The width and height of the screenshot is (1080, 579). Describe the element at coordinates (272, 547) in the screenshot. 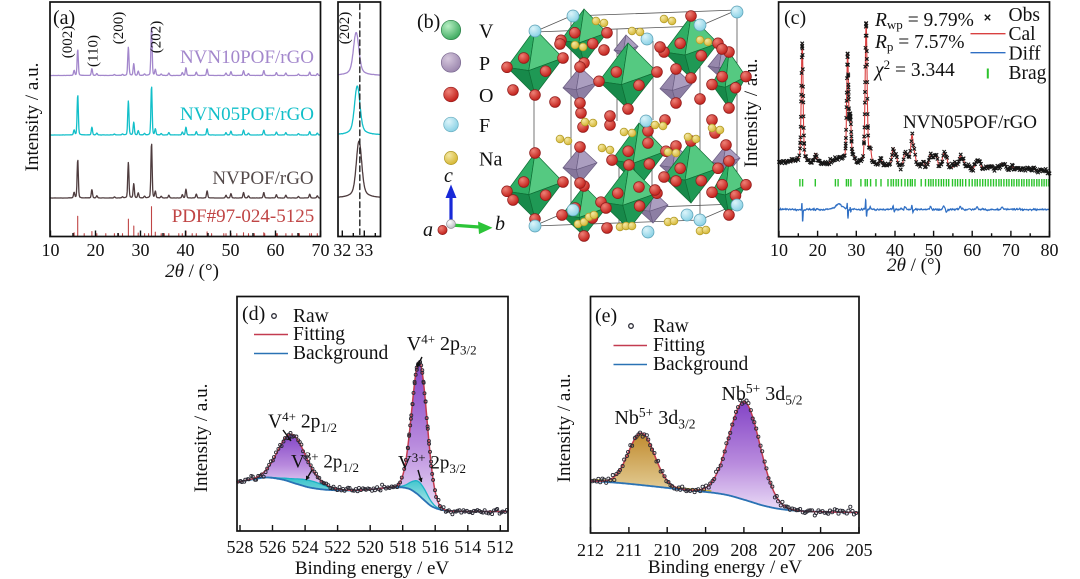

I see `svg-text: 526` at that location.